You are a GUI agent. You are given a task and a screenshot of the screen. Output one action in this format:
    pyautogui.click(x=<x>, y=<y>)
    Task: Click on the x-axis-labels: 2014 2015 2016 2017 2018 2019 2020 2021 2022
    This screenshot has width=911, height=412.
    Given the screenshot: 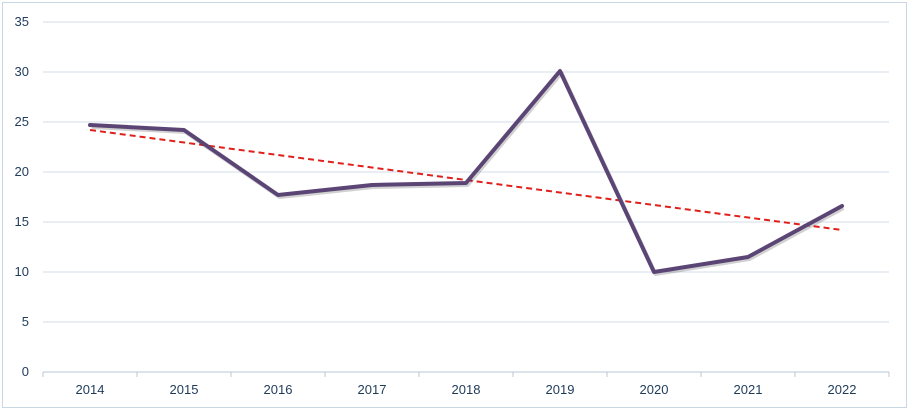 What is the action you would take?
    pyautogui.click(x=466, y=389)
    